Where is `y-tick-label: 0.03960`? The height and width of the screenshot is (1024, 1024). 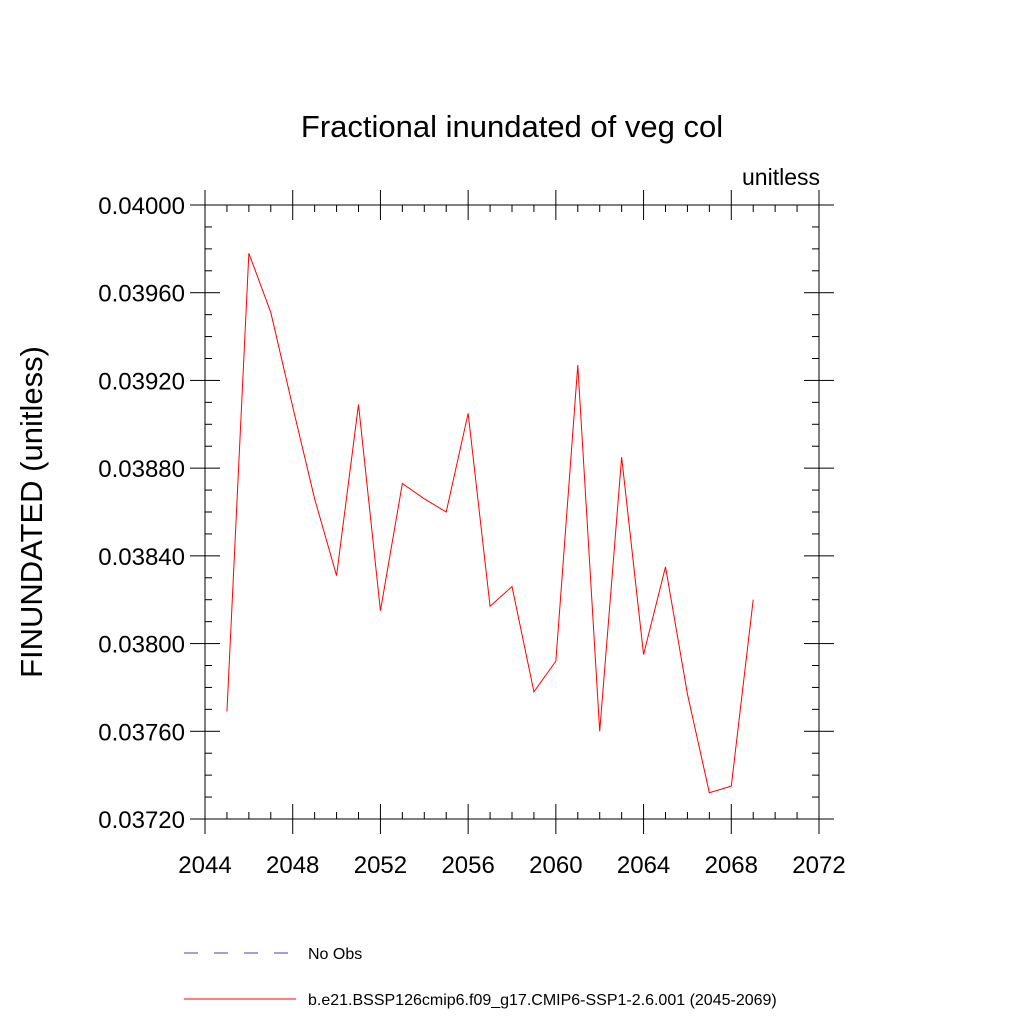
y-tick-label: 0.03960 is located at coordinates (141, 294).